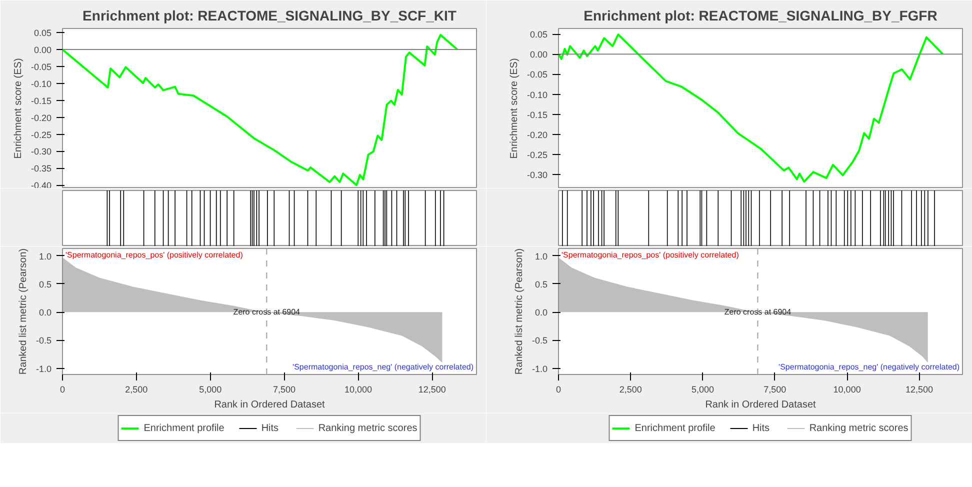 This screenshot has width=972, height=487. I want to click on chart-title: Enrichment plot: REACTOME_SIGNALING_BY_FGFR, so click(761, 16).